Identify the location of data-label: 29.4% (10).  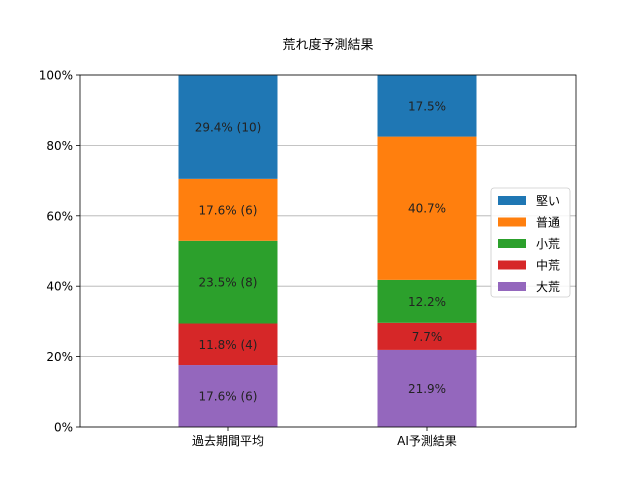
(228, 128).